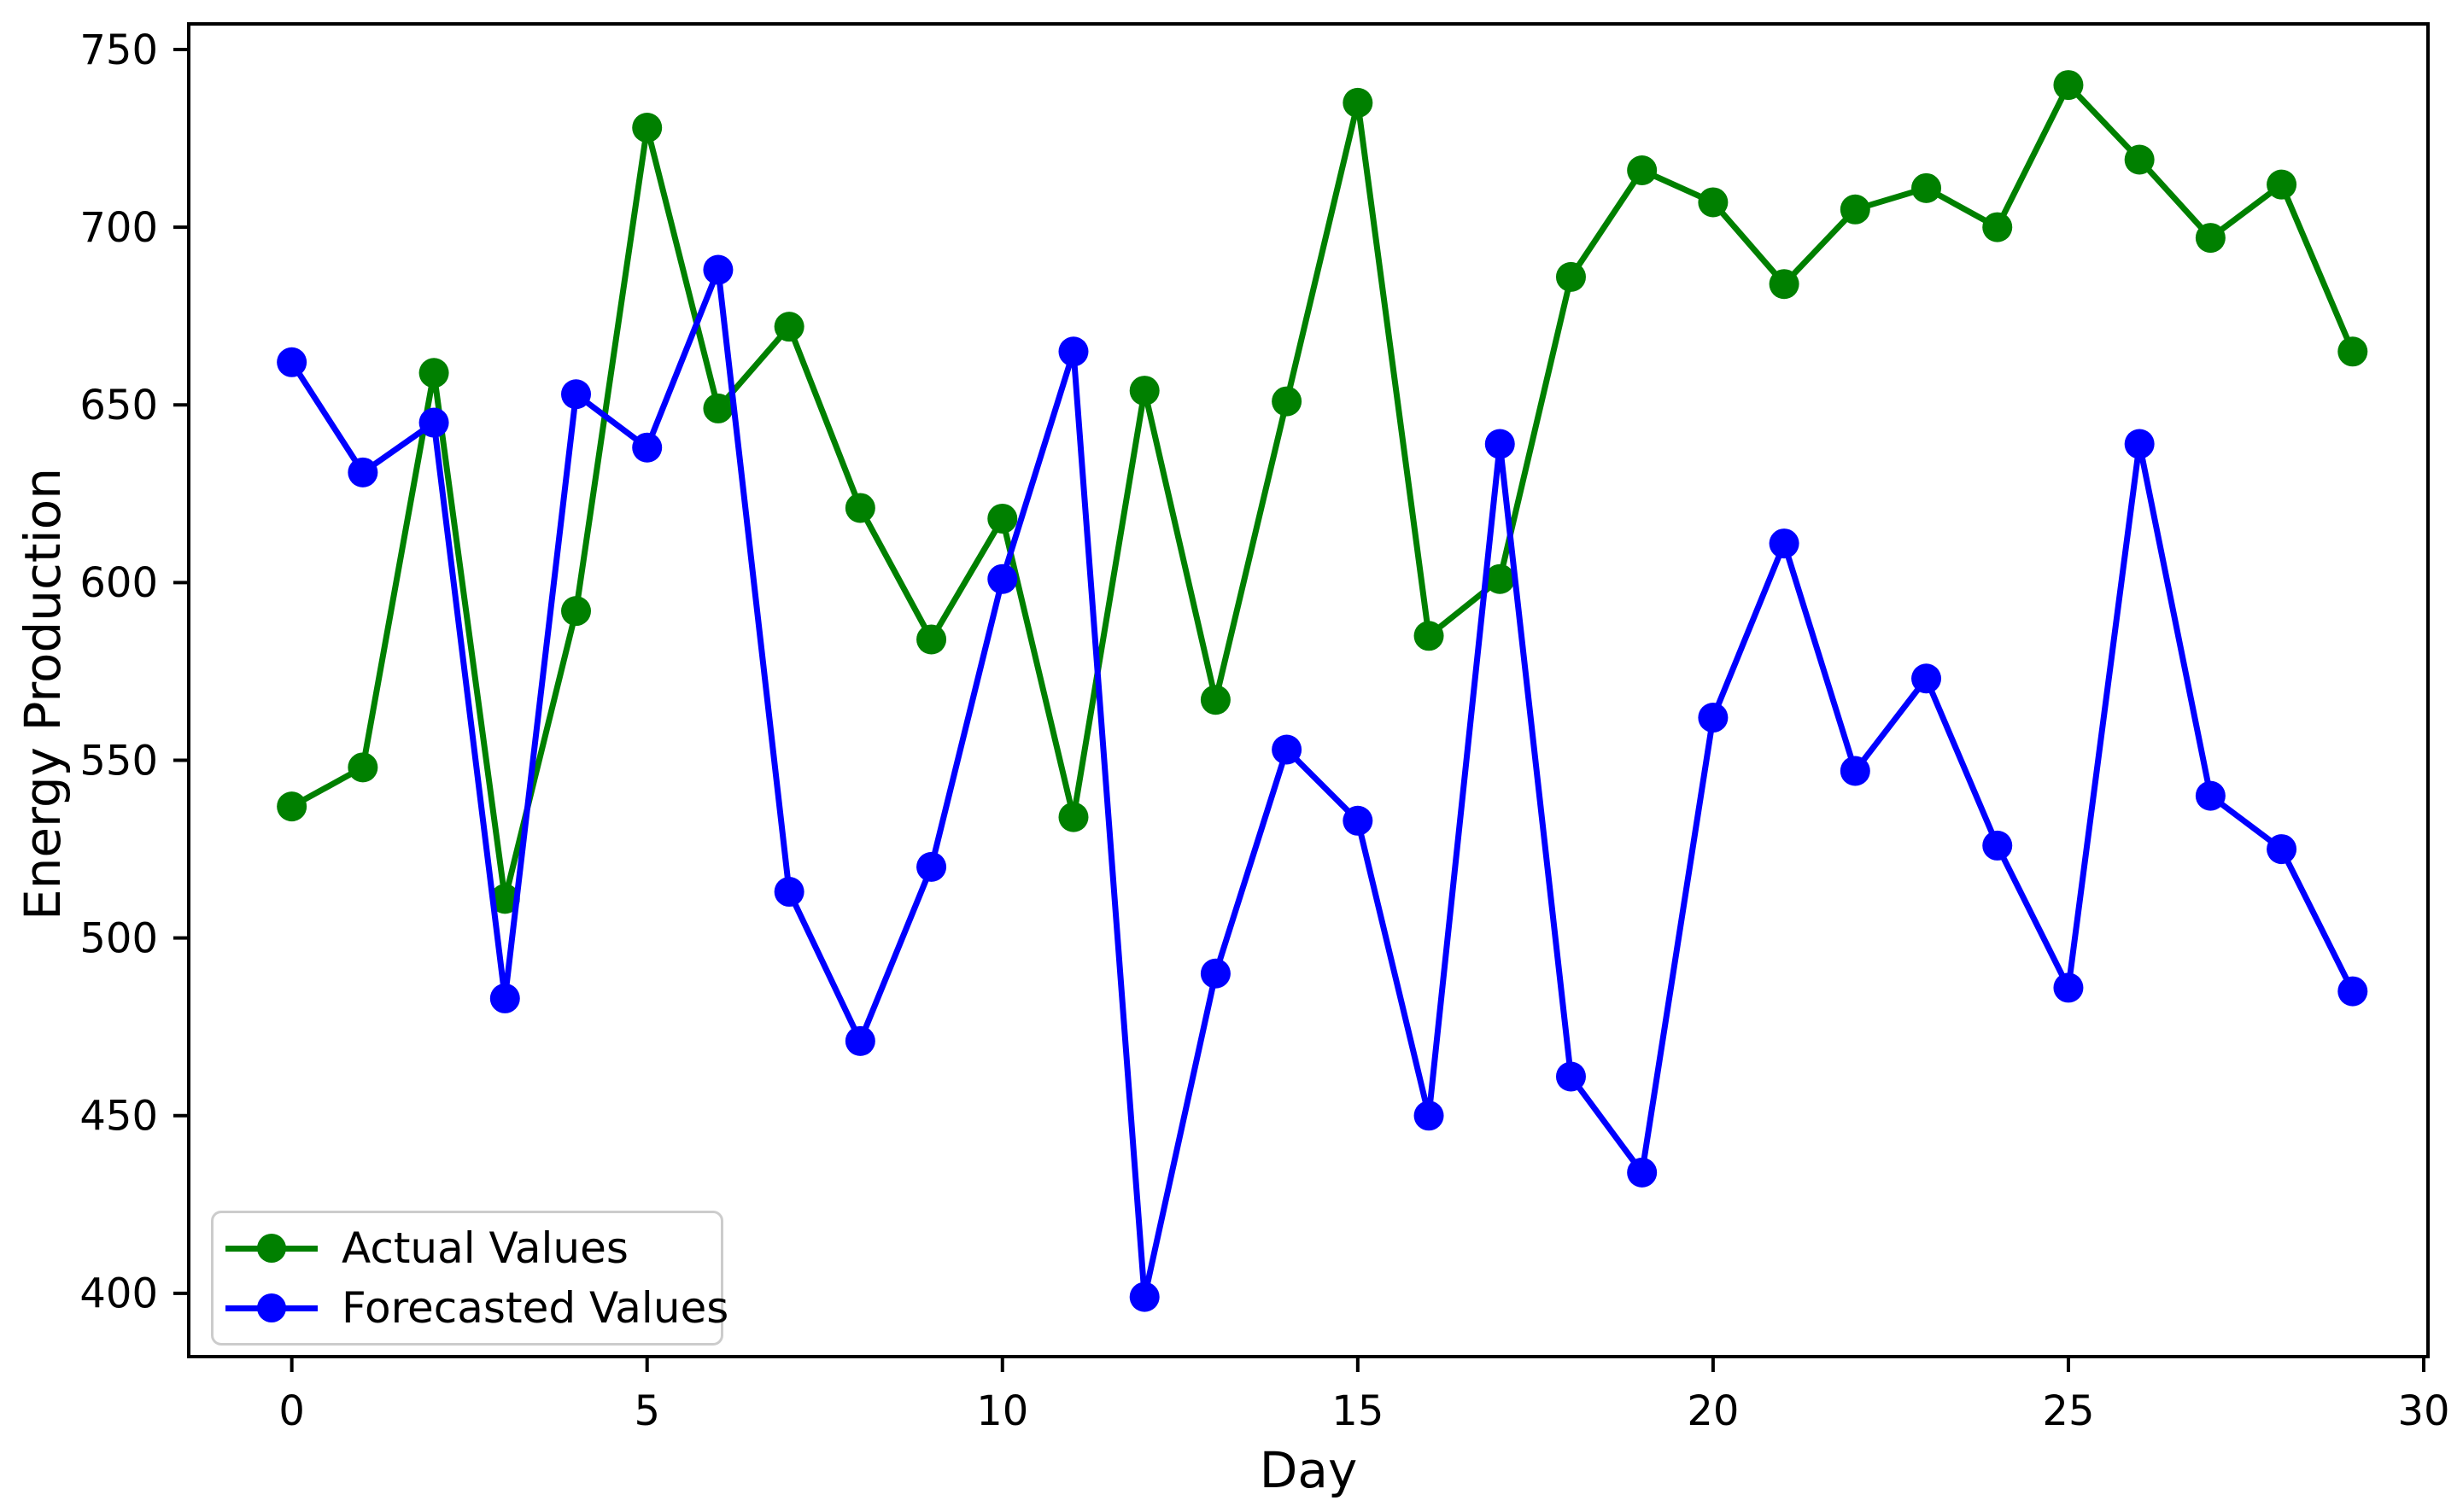  I want to click on x-tick-label: 20, so click(1713, 1411).